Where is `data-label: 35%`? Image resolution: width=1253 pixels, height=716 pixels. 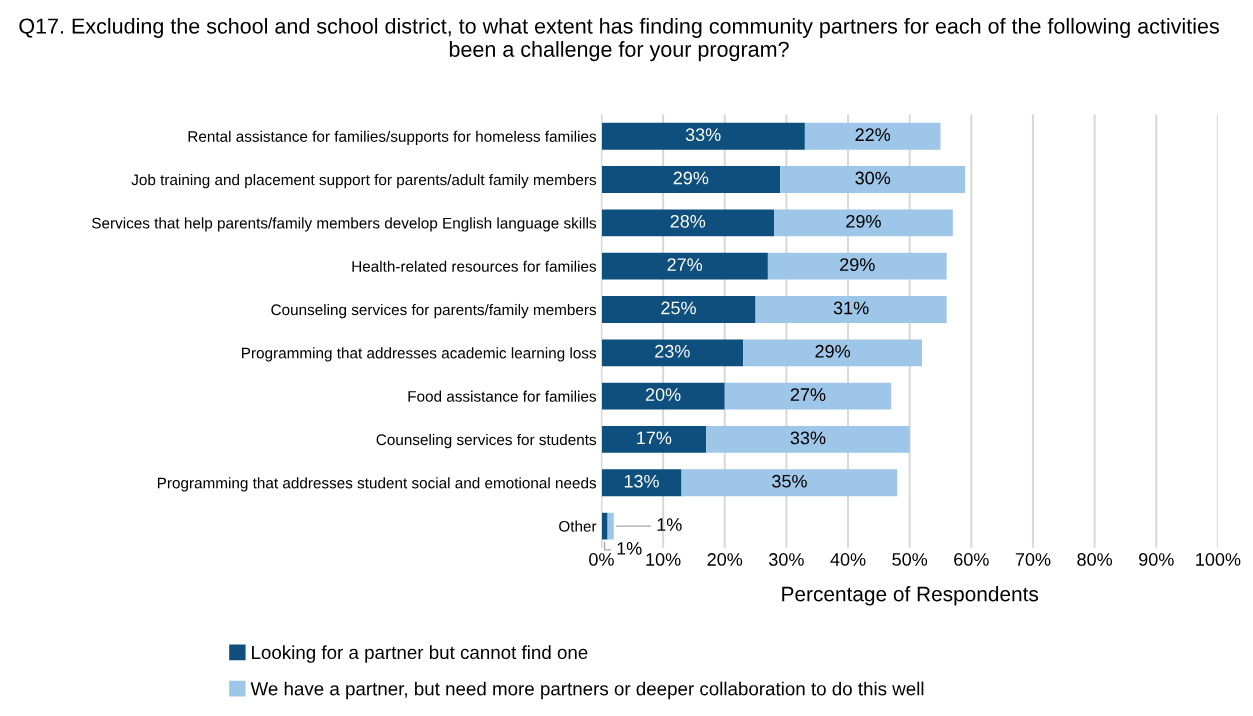 data-label: 35% is located at coordinates (789, 481).